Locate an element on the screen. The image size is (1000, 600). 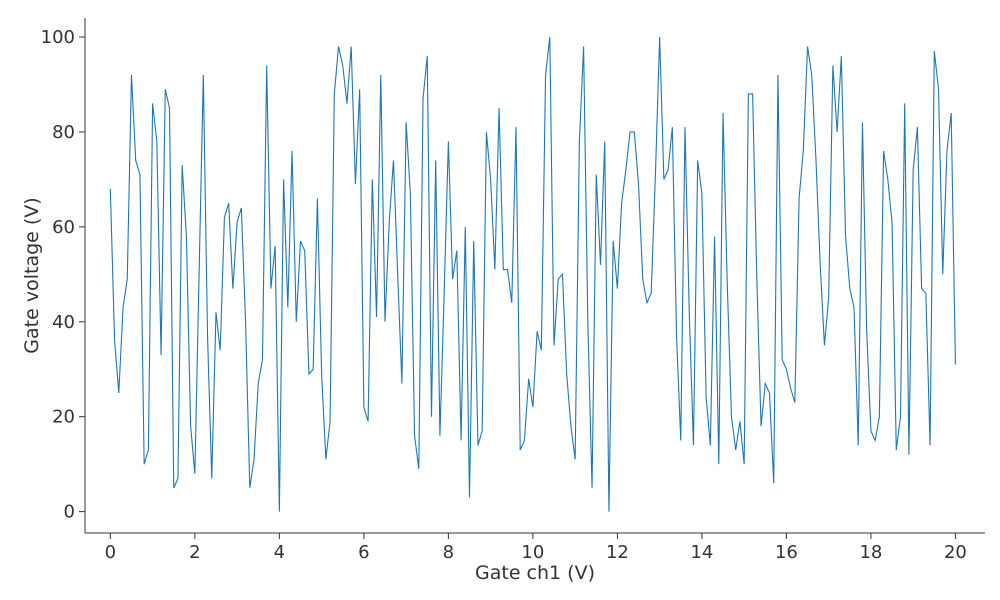
x-tick-label: 12 is located at coordinates (617, 552).